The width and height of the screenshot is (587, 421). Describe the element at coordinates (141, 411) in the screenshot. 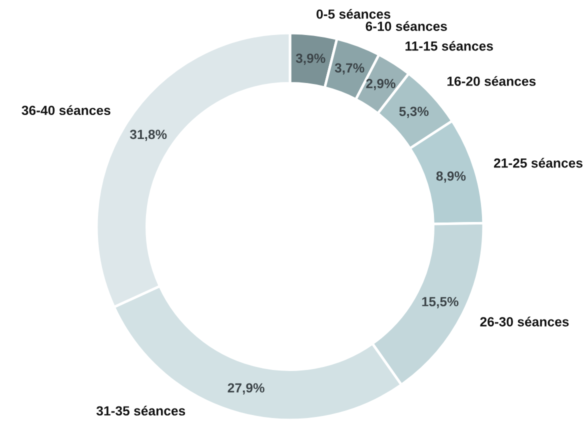

I see `slice-label: 31-35 séances` at that location.